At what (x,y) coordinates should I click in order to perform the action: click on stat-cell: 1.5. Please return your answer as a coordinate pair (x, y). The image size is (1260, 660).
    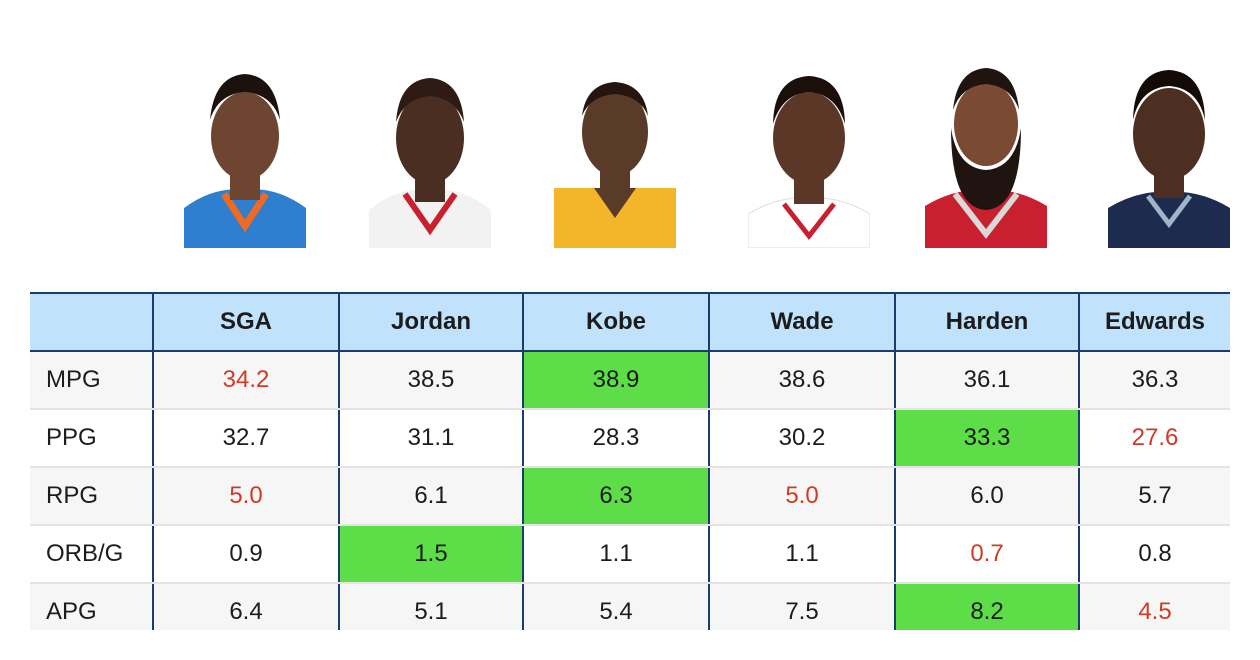
    Looking at the image, I should click on (430, 554).